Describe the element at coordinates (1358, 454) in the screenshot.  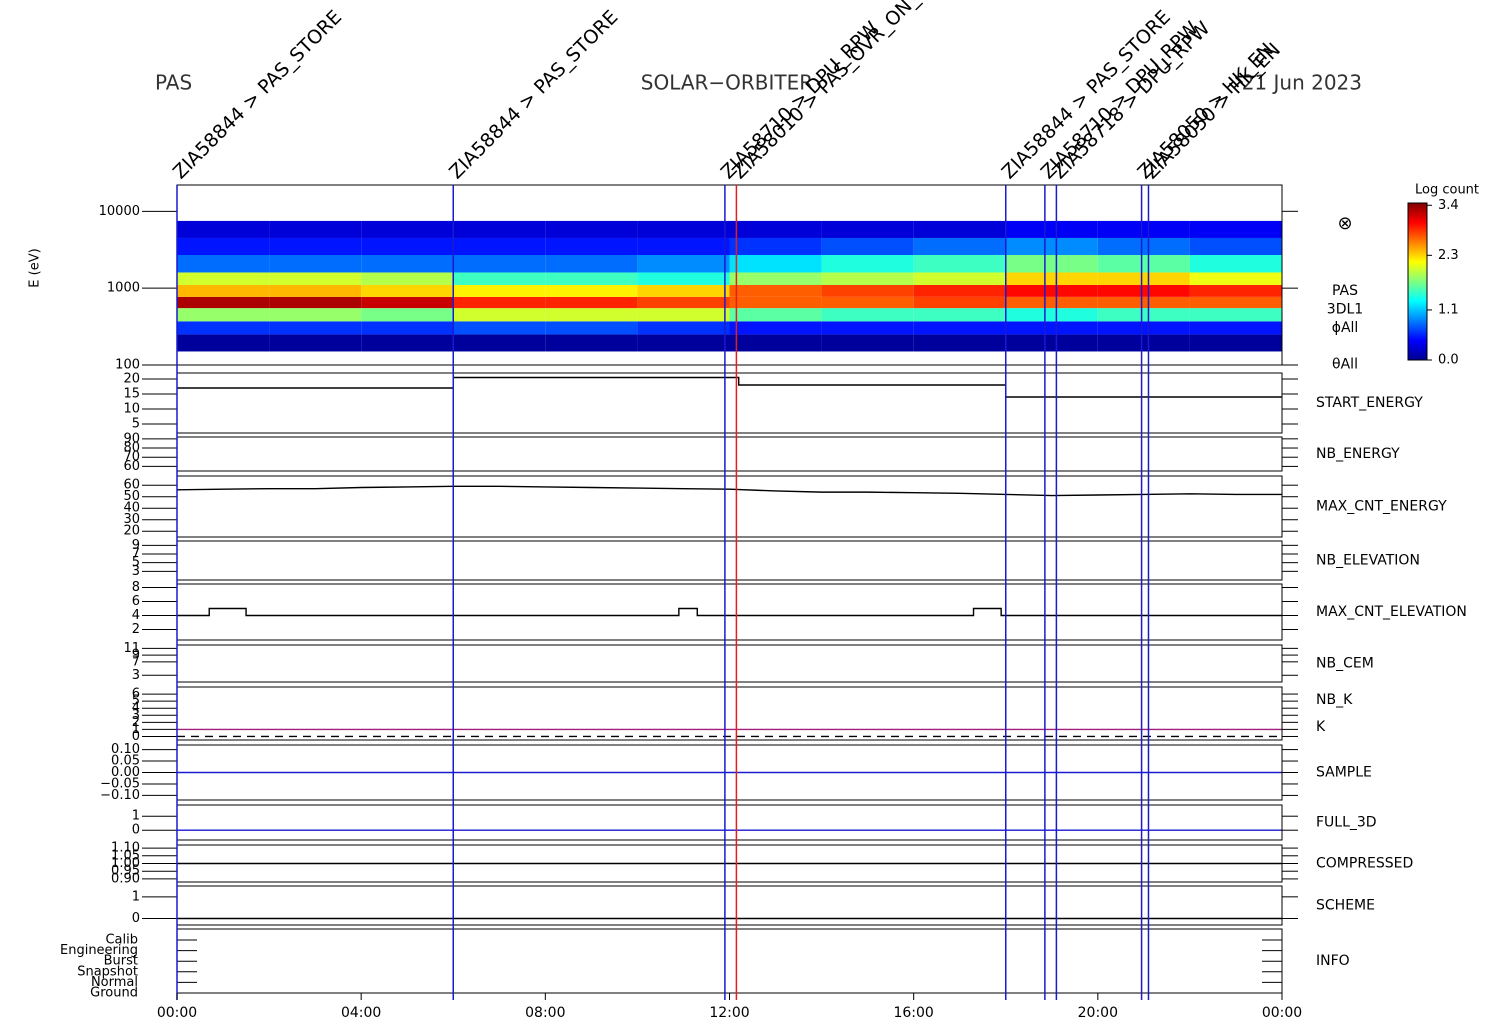
I see `panel-label: NB_ENERGY` at that location.